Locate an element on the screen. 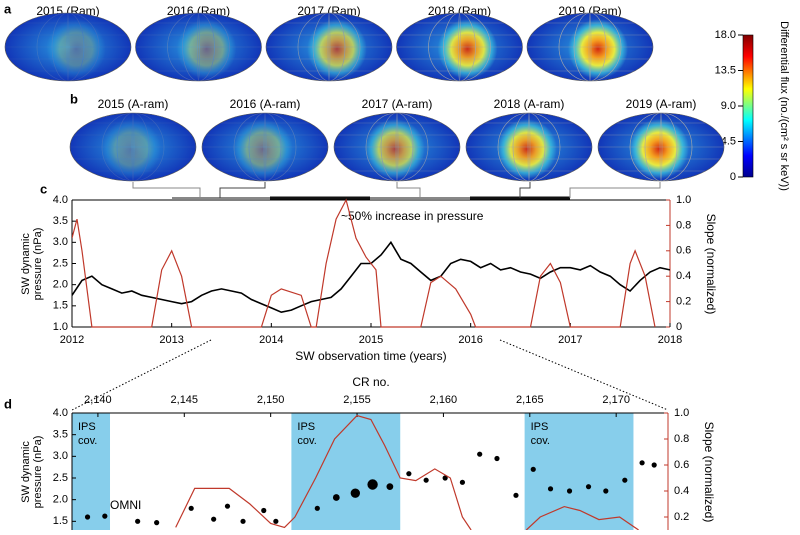 This screenshot has height=535, width=800. y-label: SW dynamicpressure (nPa) is located at coordinates (32, 472).